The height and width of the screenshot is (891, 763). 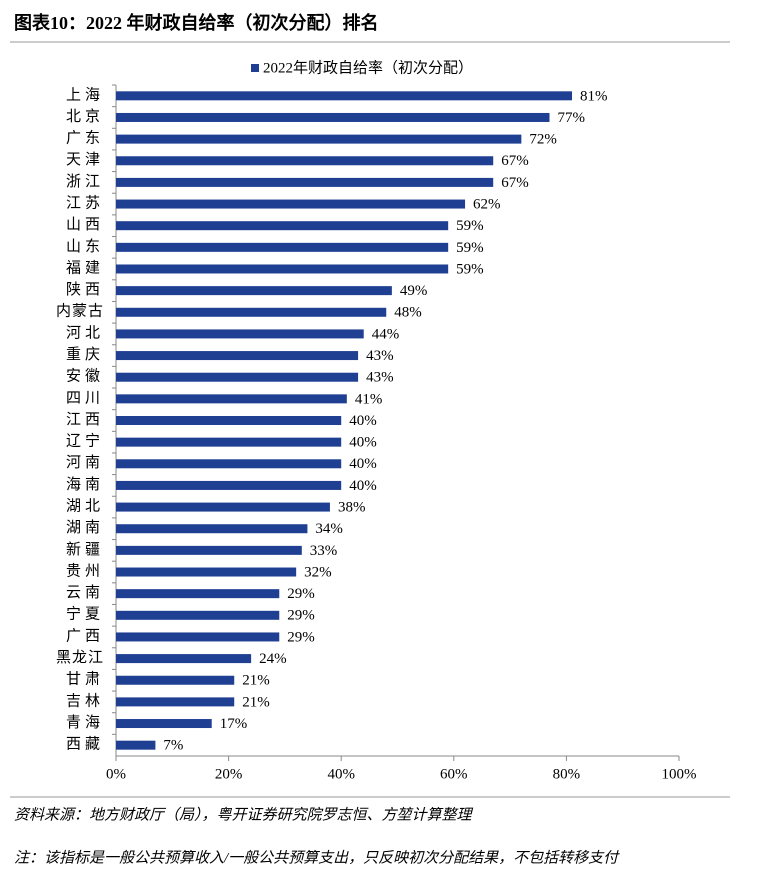 I want to click on y-tick-label: 江西, so click(x=85, y=419).